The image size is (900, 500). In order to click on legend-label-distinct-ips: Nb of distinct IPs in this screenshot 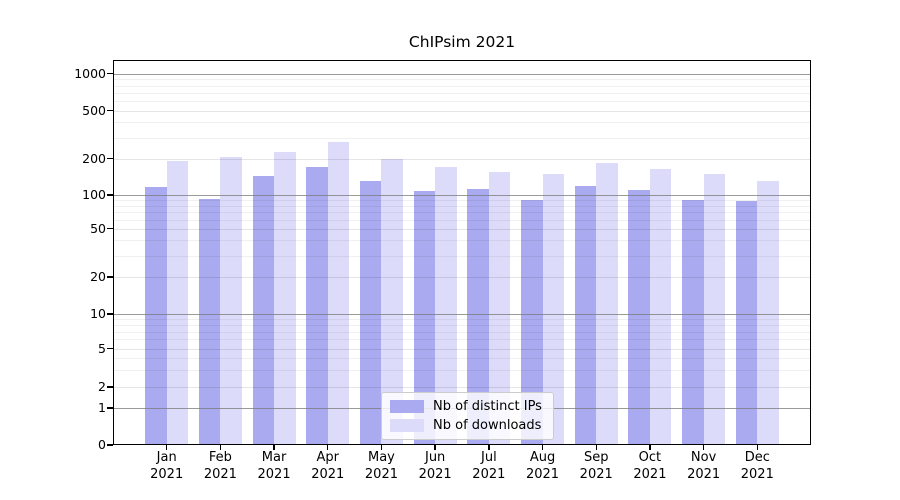, I will do `click(487, 406)`.